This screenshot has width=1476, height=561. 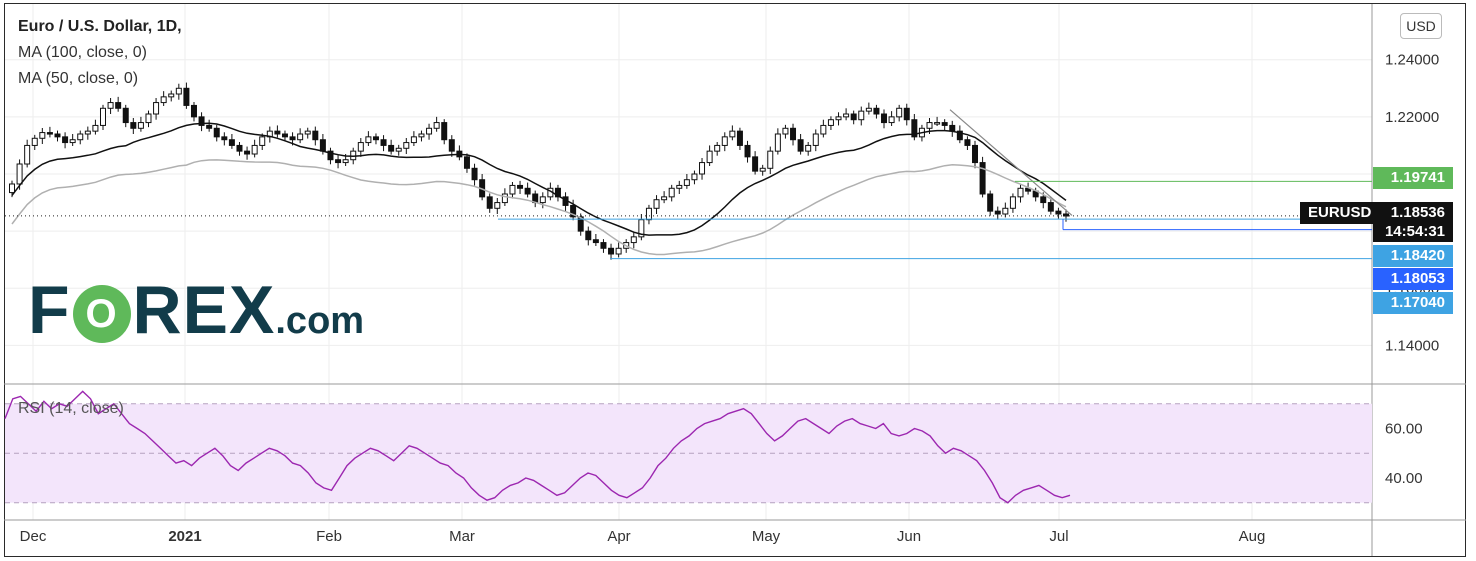 I want to click on ma100-line, so click(x=539, y=207).